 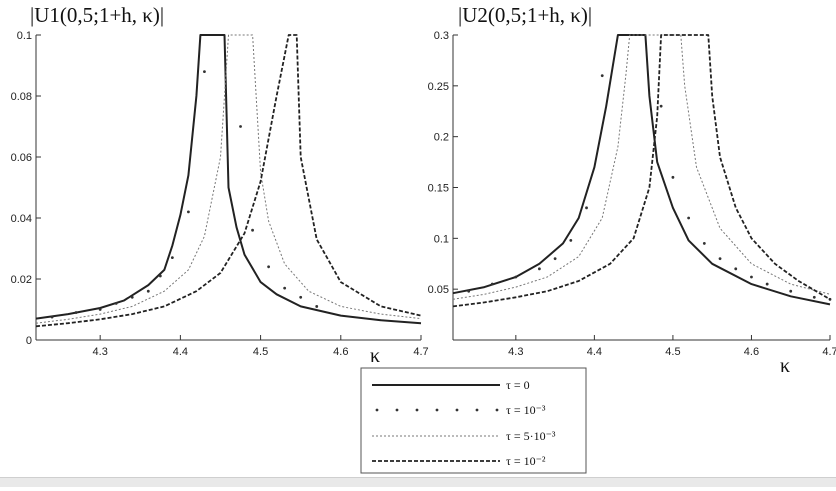 I want to click on y-tick-label: 0.08, so click(x=21, y=97).